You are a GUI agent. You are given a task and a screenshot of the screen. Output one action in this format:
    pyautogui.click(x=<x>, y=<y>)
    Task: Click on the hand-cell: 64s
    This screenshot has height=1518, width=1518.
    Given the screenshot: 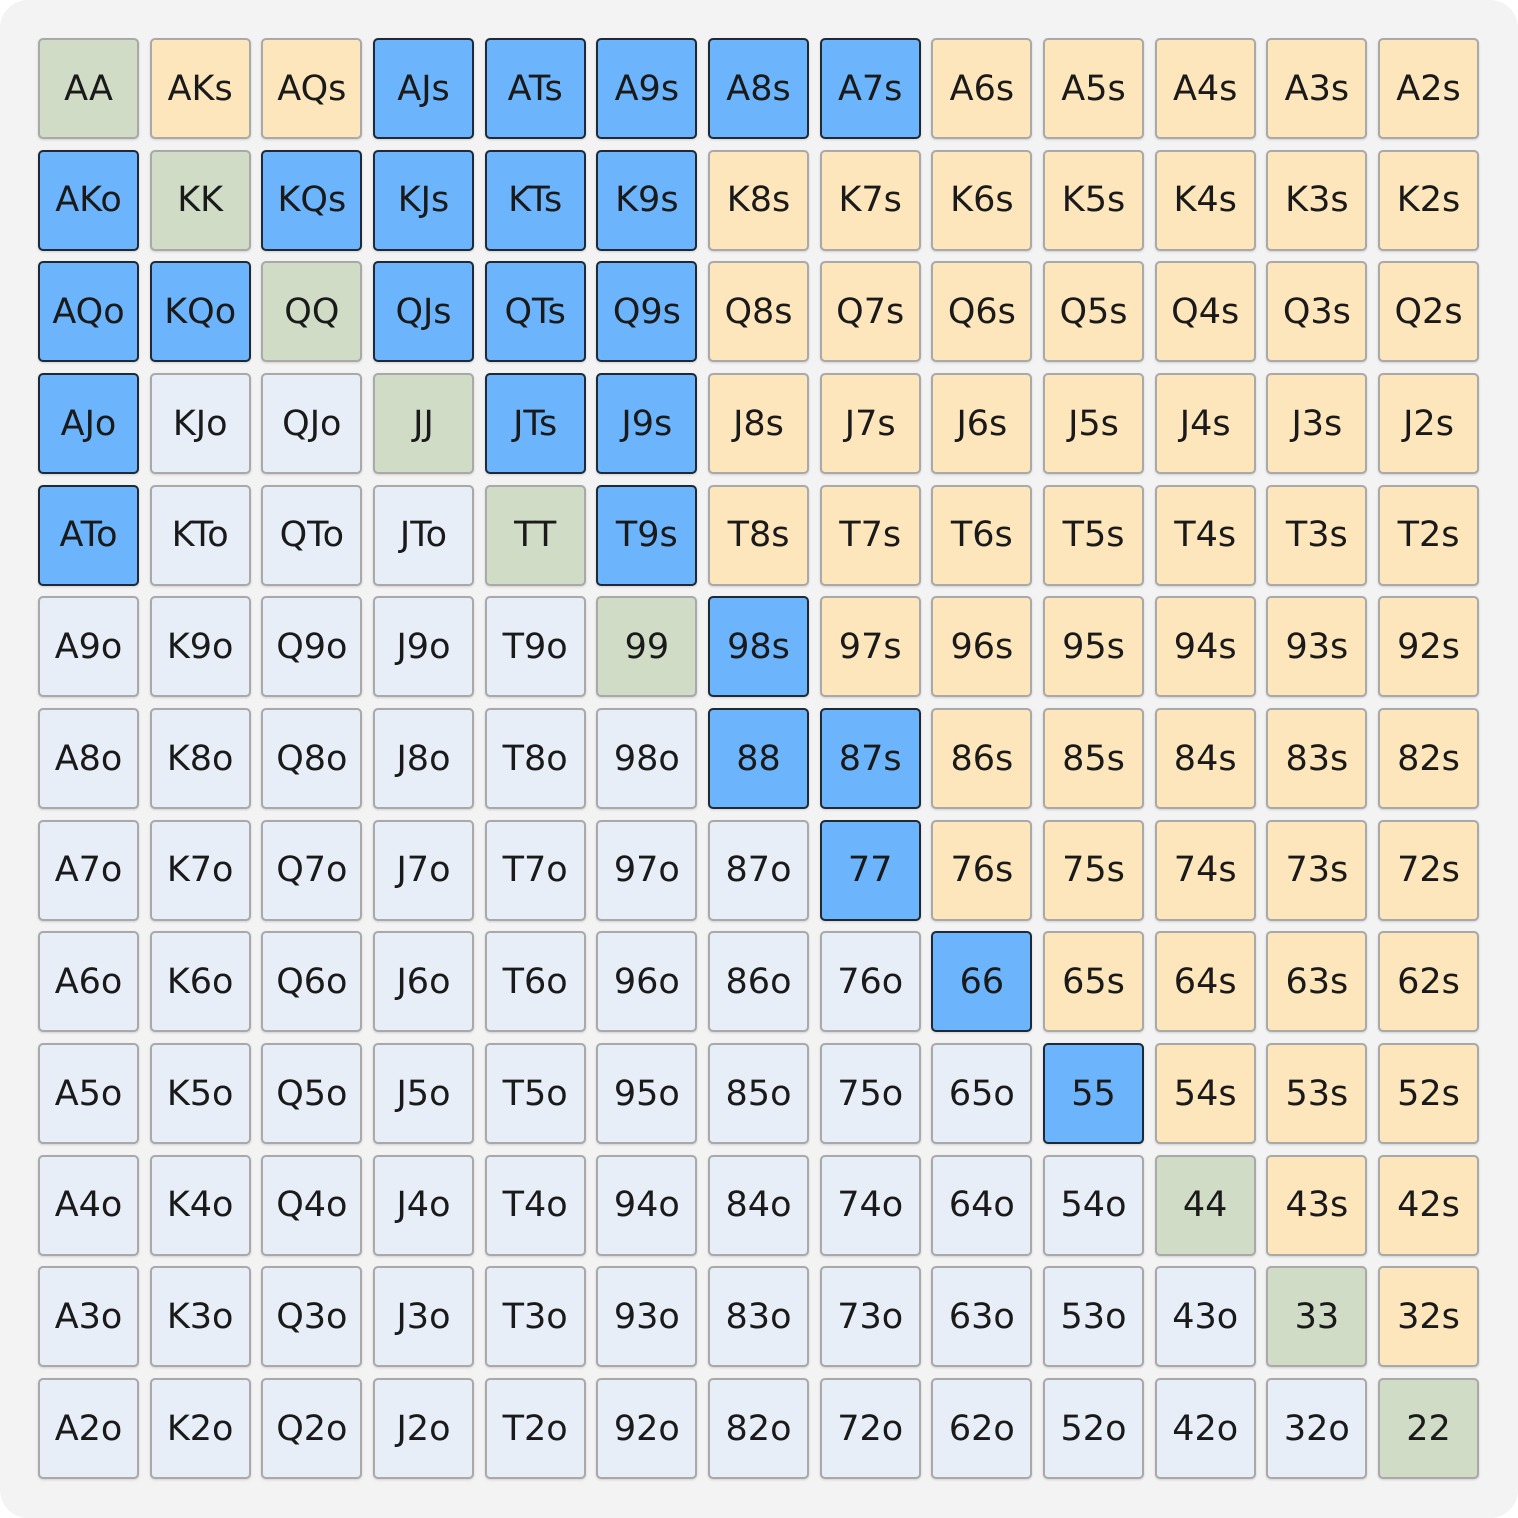 What is the action you would take?
    pyautogui.click(x=1205, y=982)
    